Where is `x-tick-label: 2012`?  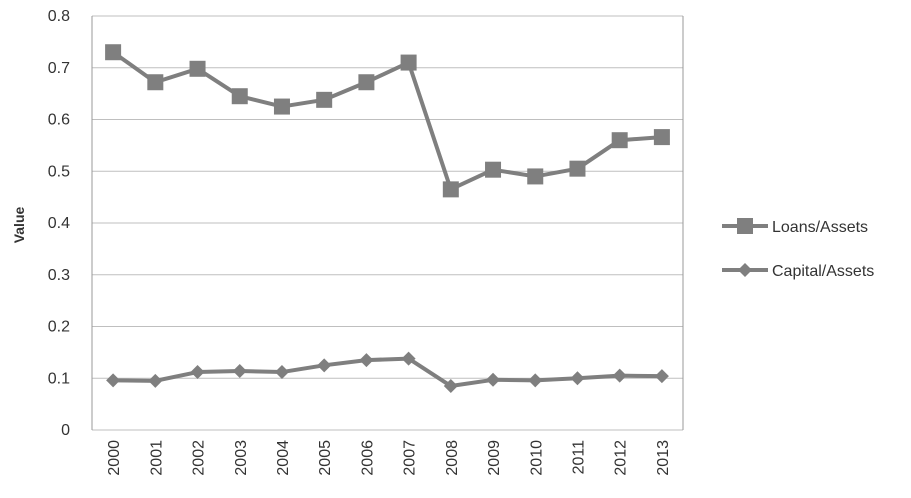
x-tick-label: 2012 is located at coordinates (621, 458).